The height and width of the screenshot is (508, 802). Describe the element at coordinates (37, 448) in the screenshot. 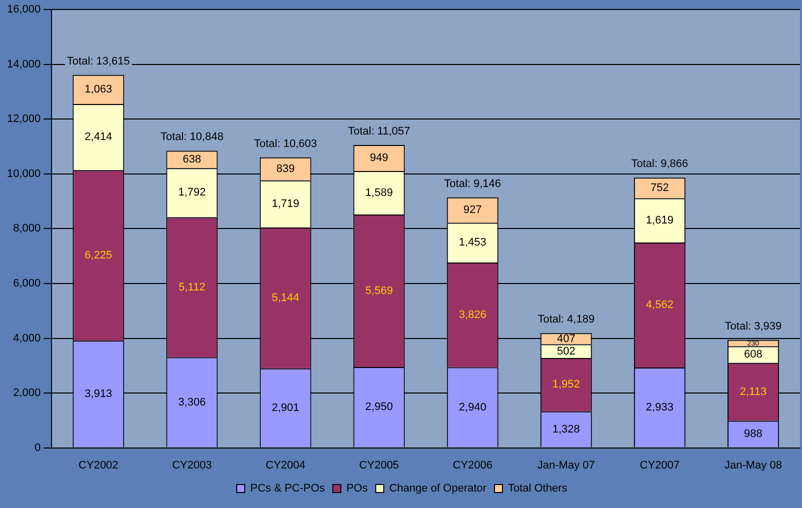

I see `y-tick-label: 0` at that location.